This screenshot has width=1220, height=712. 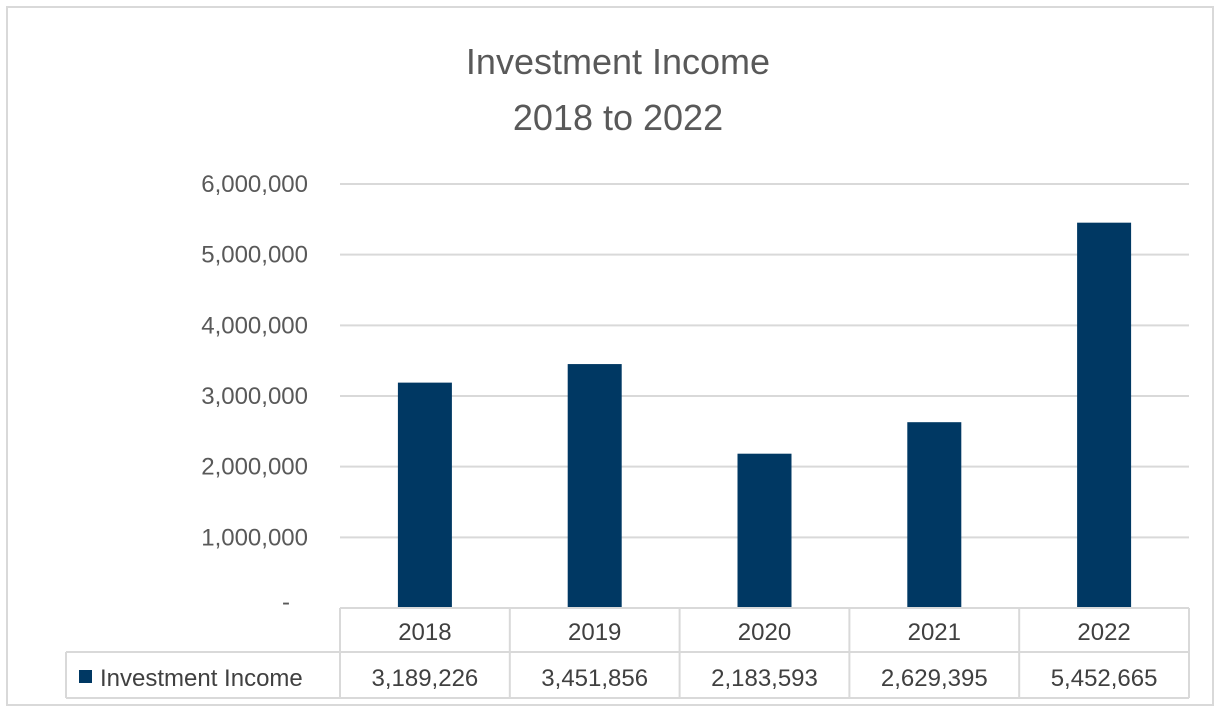 What do you see at coordinates (594, 678) in the screenshot?
I see `data-value-label: 3,451,856` at bounding box center [594, 678].